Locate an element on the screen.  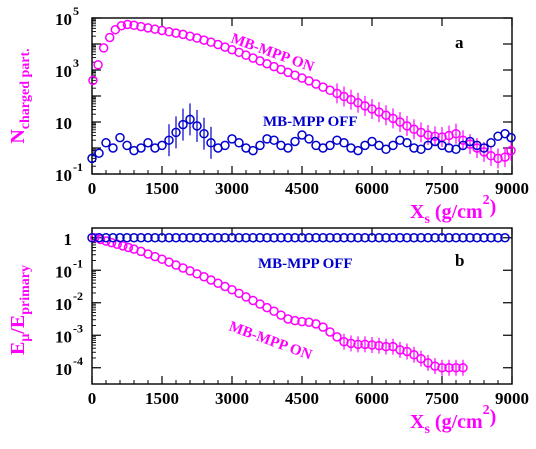
y-axis-title-part: /E is located at coordinates (18, 325).